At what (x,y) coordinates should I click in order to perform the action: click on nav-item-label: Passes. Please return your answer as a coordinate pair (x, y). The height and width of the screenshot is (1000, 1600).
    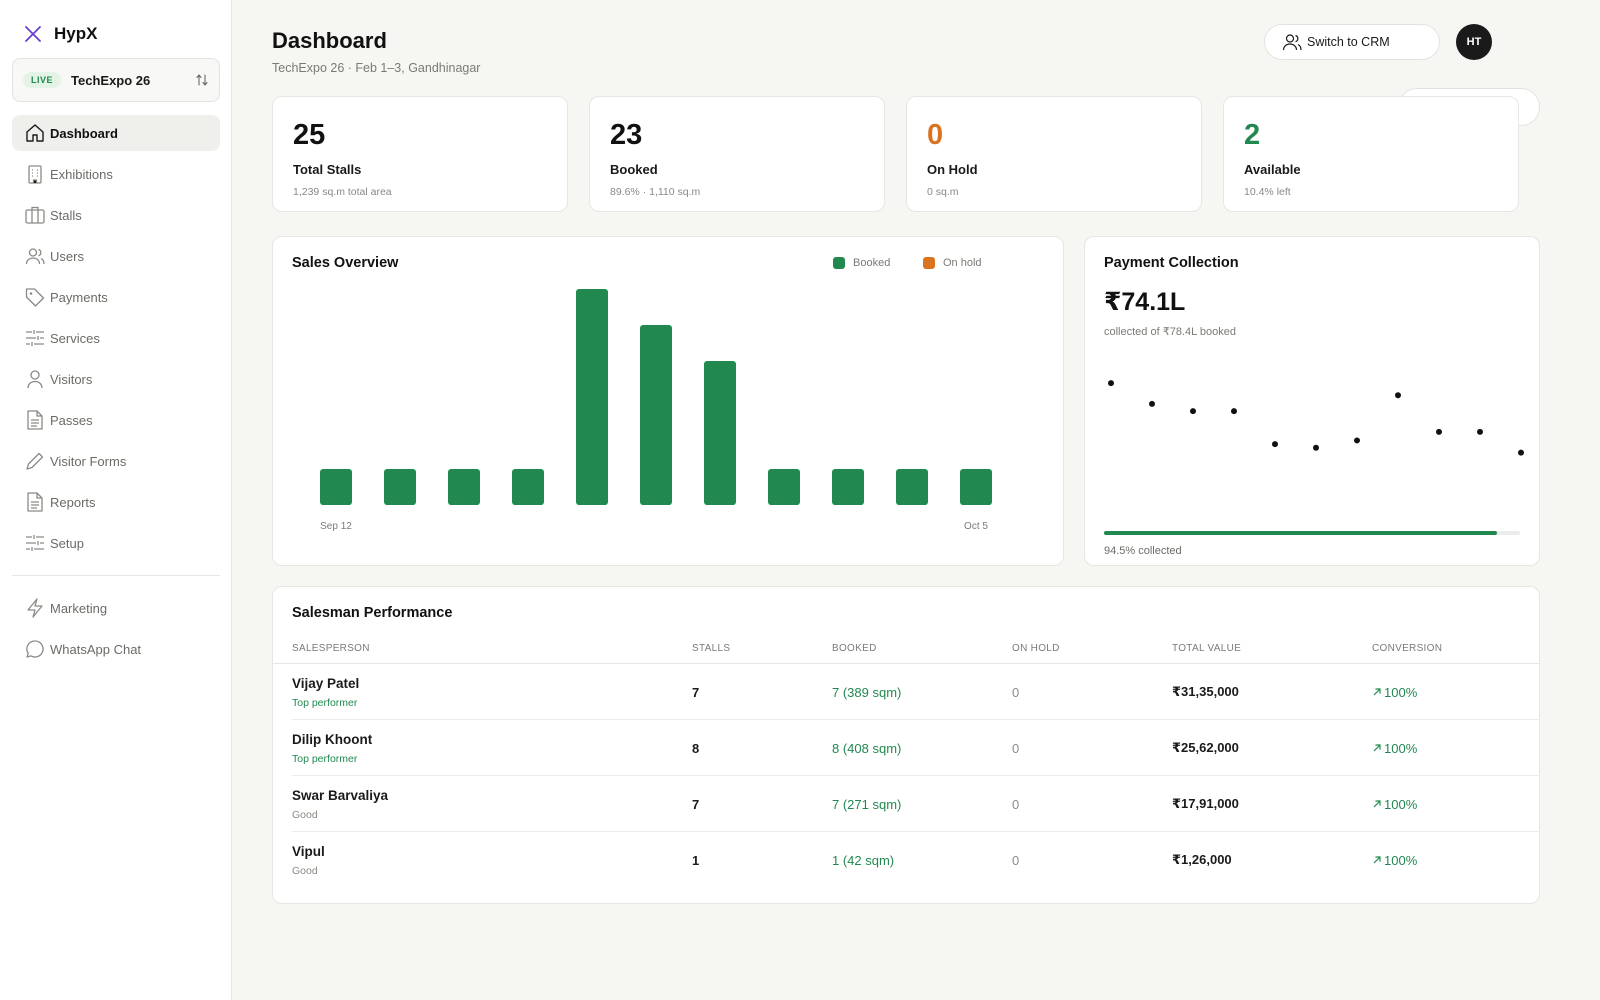
    Looking at the image, I should click on (71, 420).